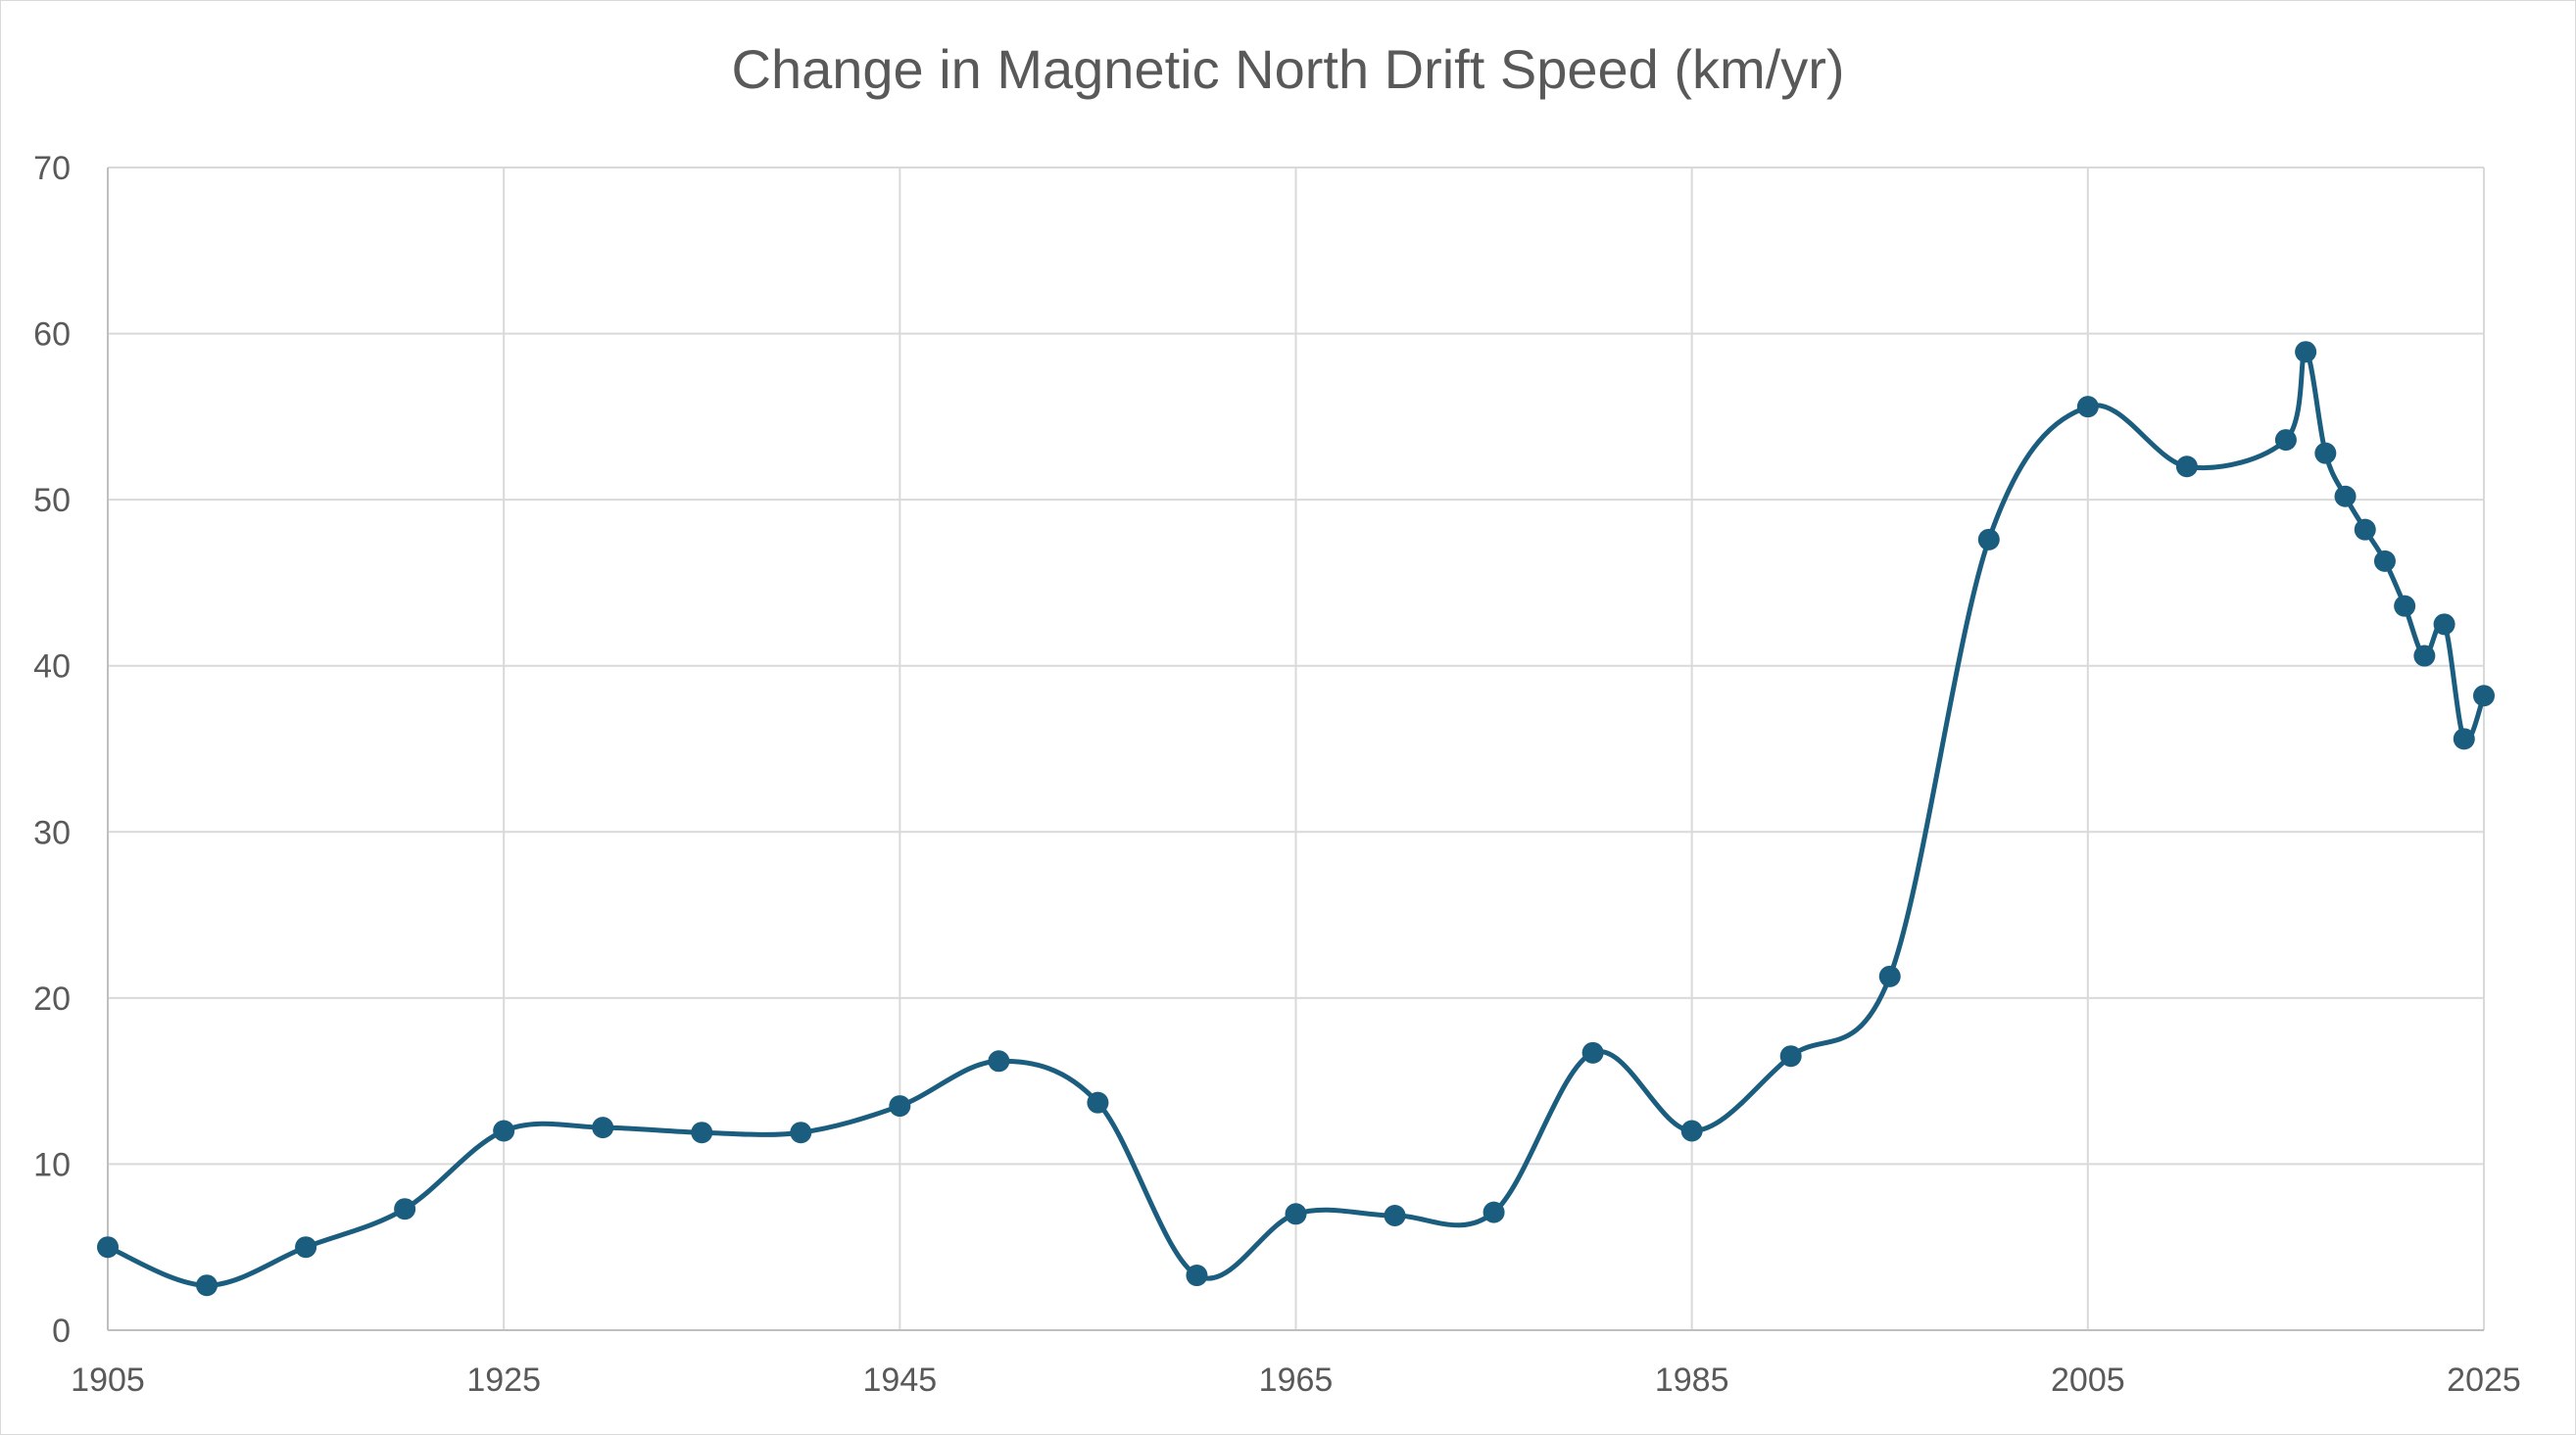 This screenshot has height=1435, width=2576. What do you see at coordinates (2285, 441) in the screenshot?
I see `data-point-2015` at bounding box center [2285, 441].